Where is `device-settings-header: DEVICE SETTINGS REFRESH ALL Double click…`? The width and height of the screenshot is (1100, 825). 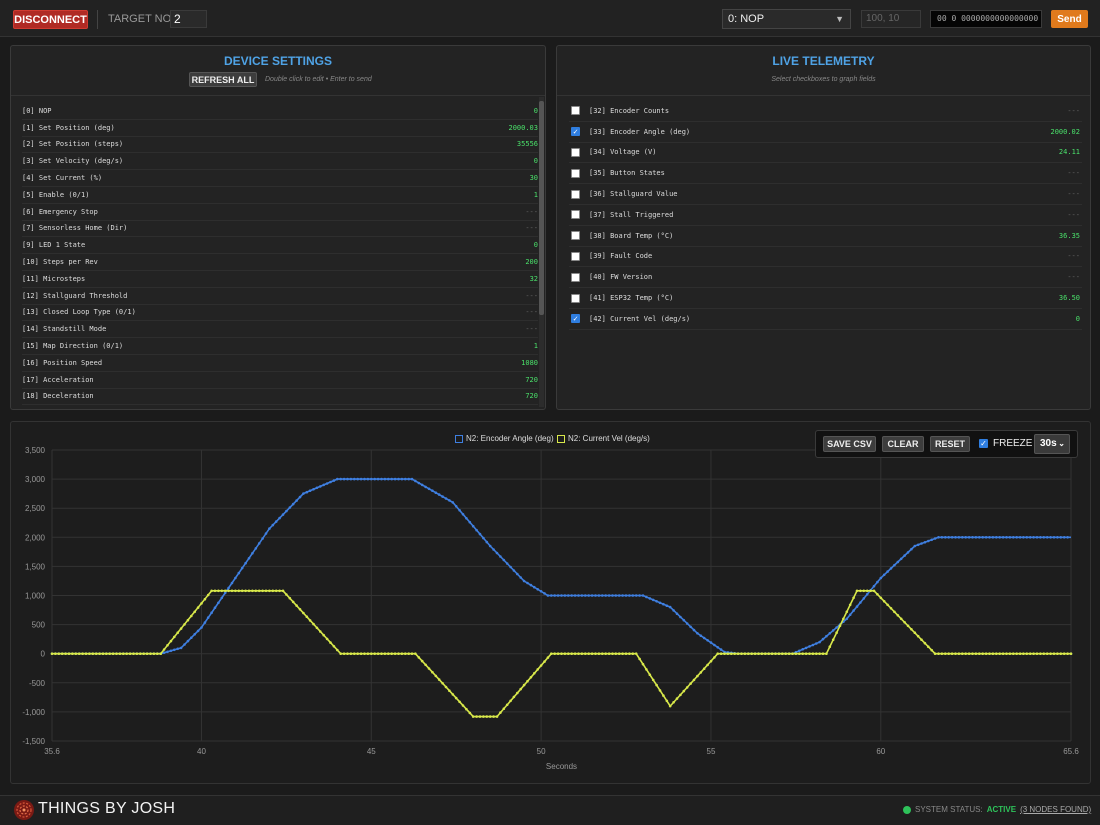
device-settings-header: DEVICE SETTINGS REFRESH ALL Double click… is located at coordinates (278, 71).